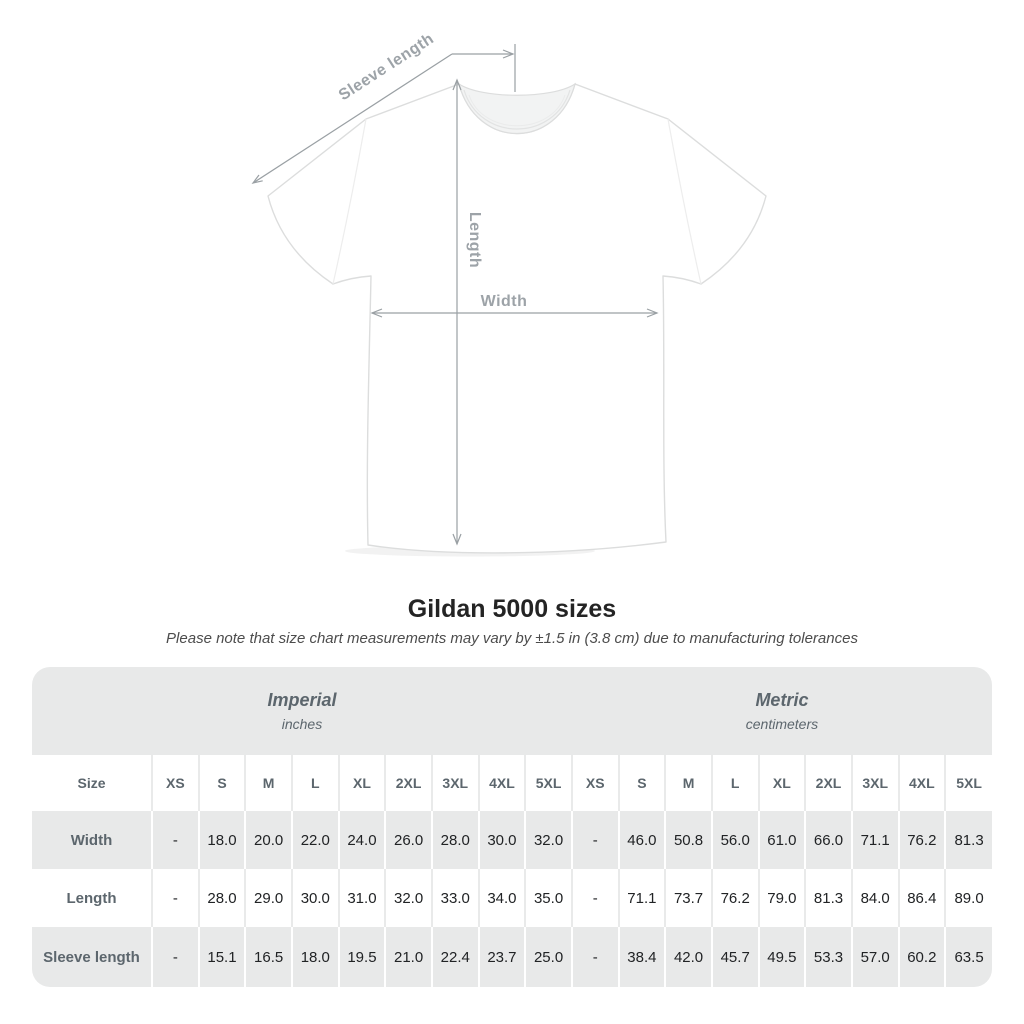  I want to click on value-cell: 49.5, so click(781, 957).